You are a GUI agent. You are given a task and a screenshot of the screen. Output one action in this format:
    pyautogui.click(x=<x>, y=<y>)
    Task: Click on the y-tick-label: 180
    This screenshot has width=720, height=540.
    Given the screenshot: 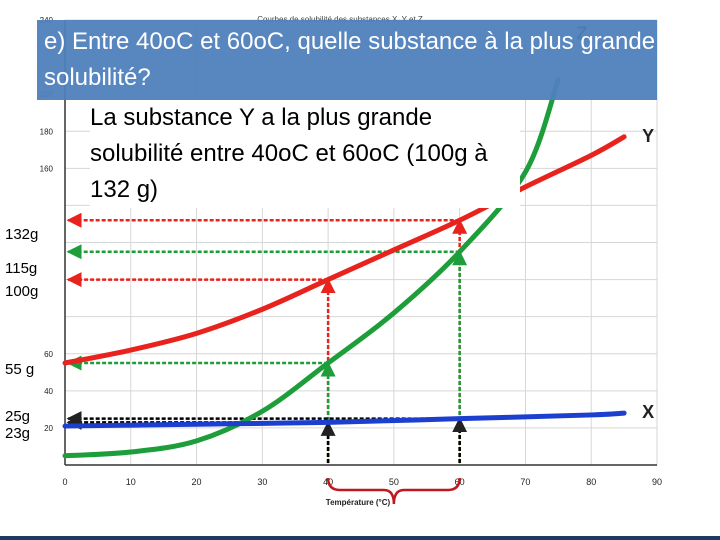 What is the action you would take?
    pyautogui.click(x=47, y=131)
    